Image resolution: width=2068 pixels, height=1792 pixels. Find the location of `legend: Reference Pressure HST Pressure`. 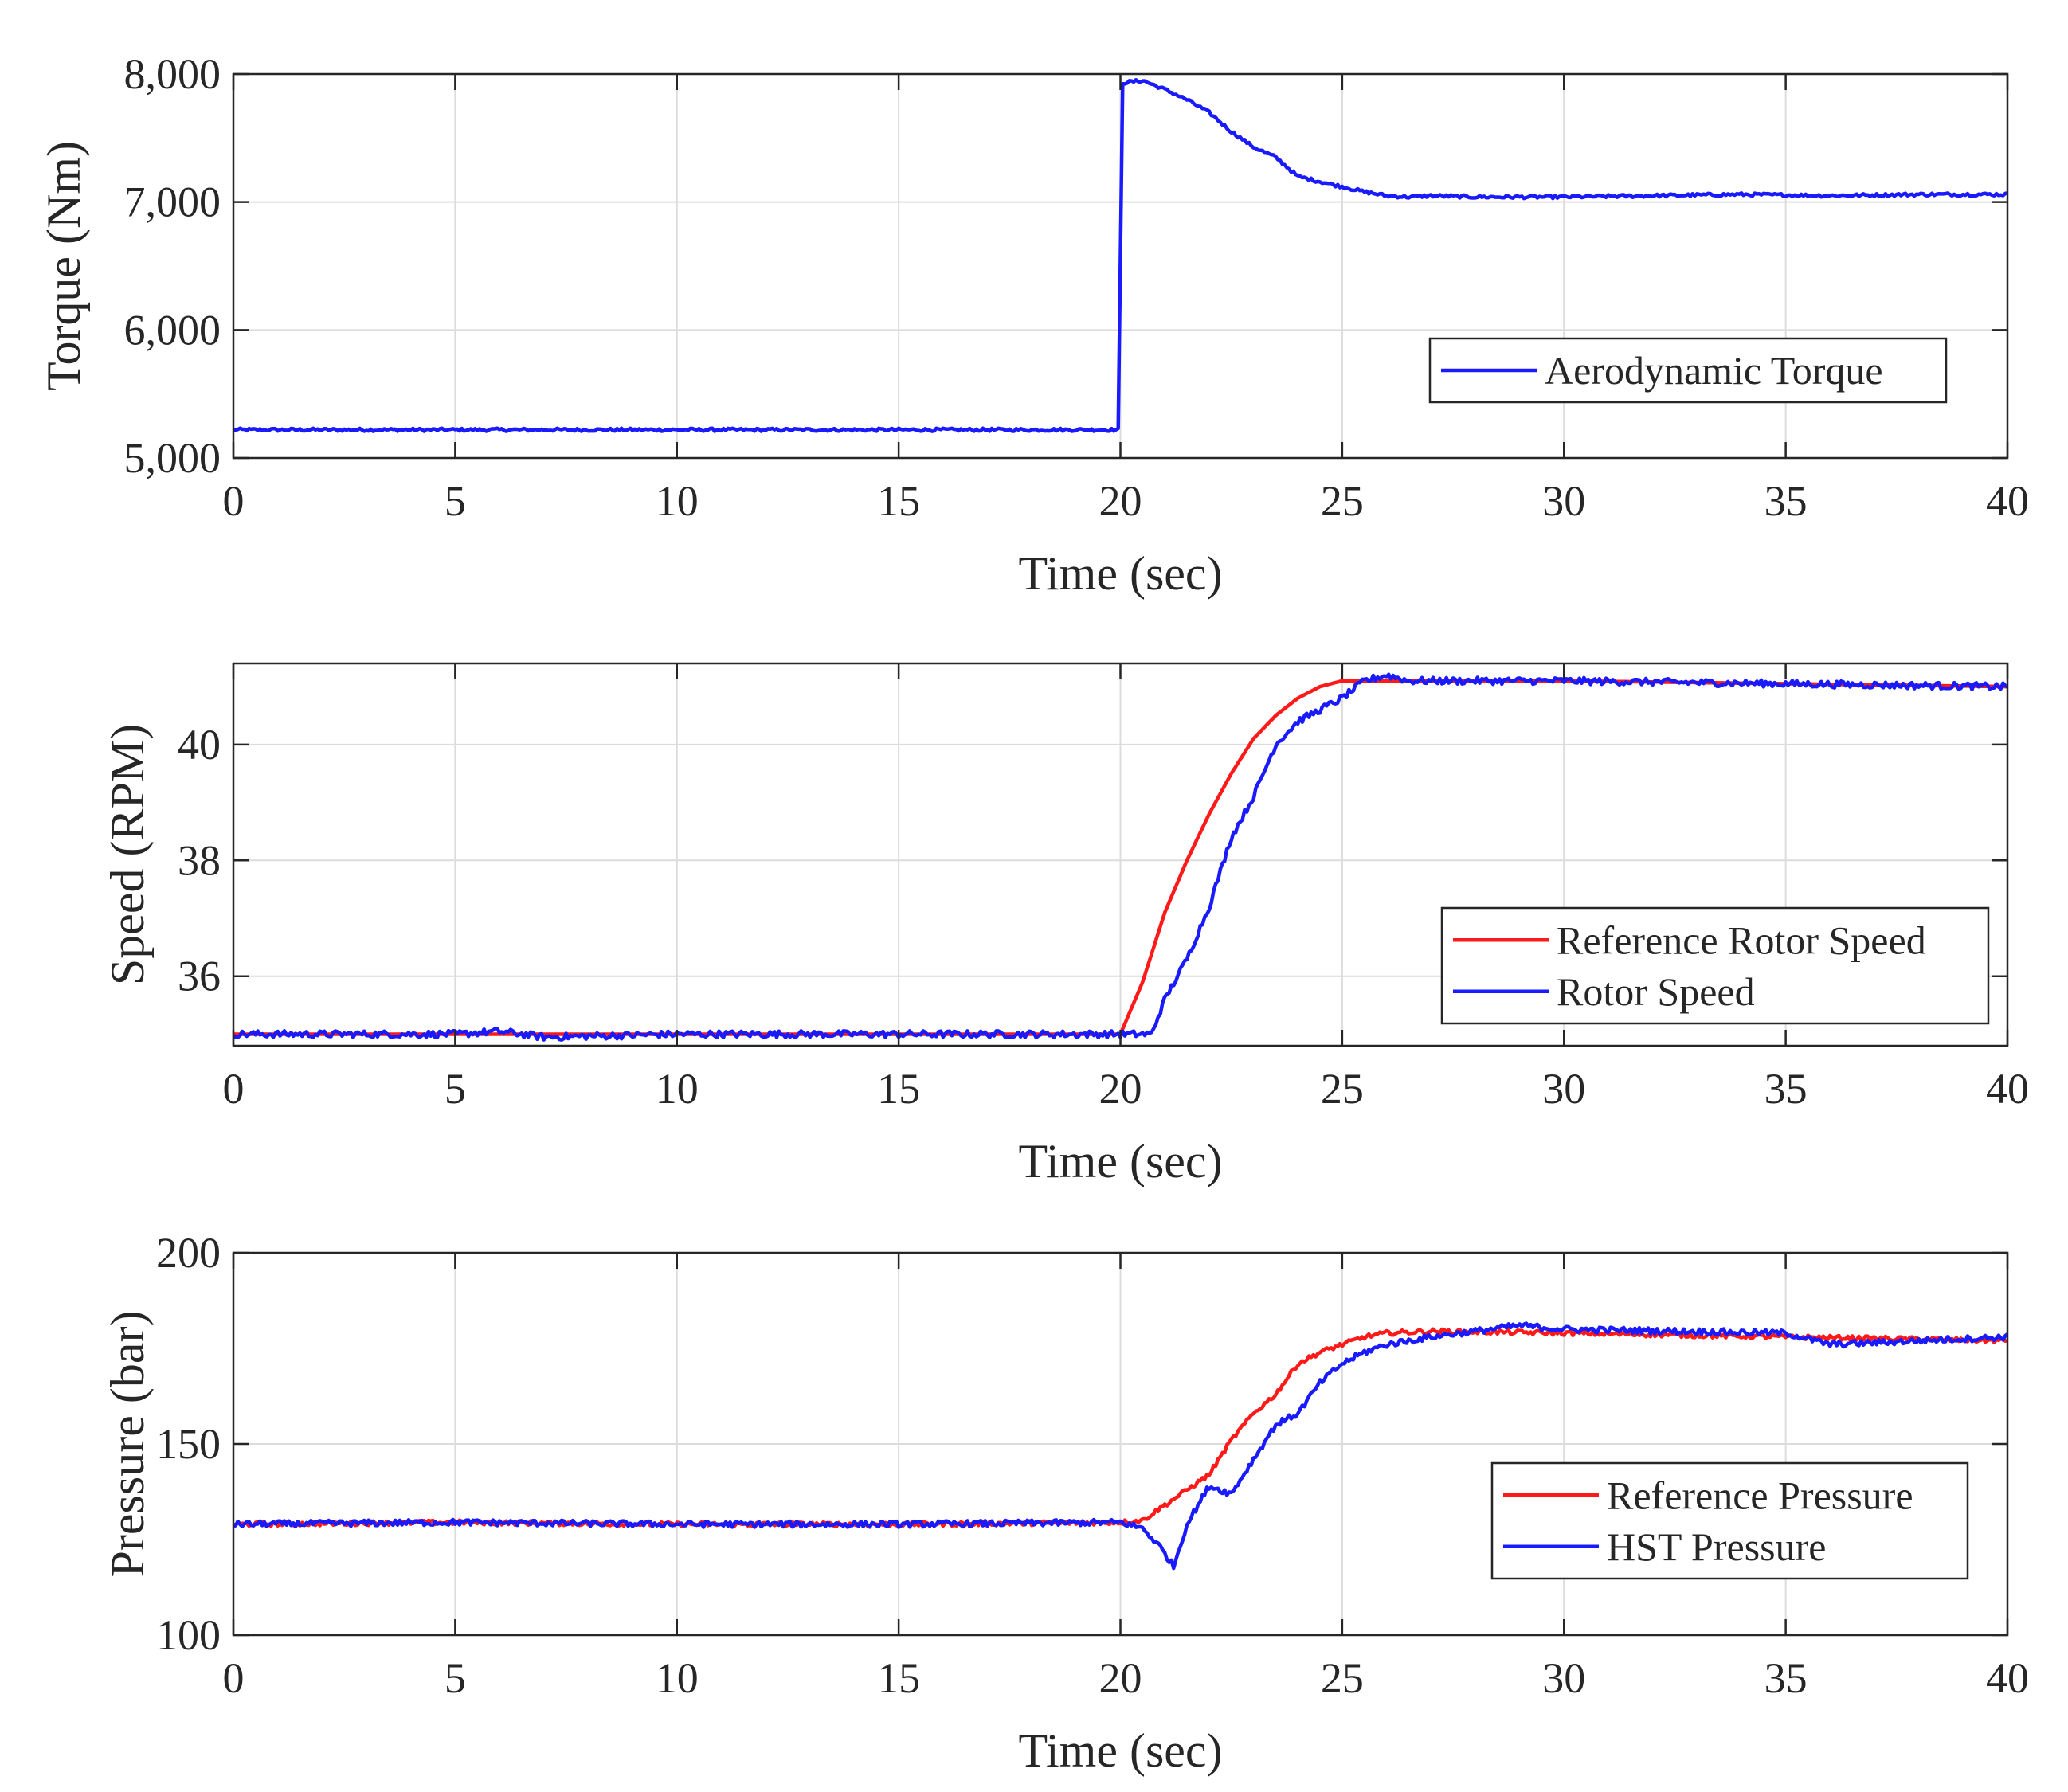

legend: Reference Pressure HST Pressure is located at coordinates (1729, 1520).